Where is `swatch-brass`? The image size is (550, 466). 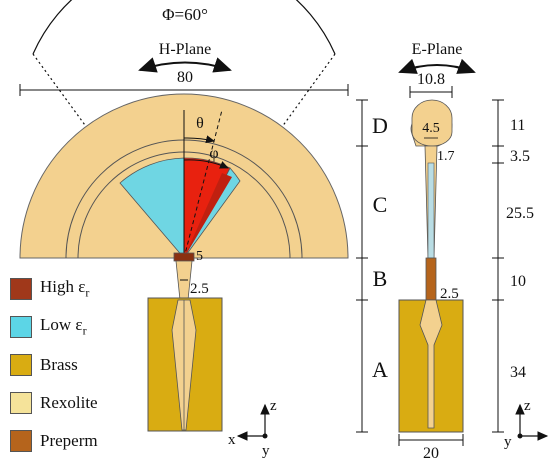
swatch-brass is located at coordinates (21, 365).